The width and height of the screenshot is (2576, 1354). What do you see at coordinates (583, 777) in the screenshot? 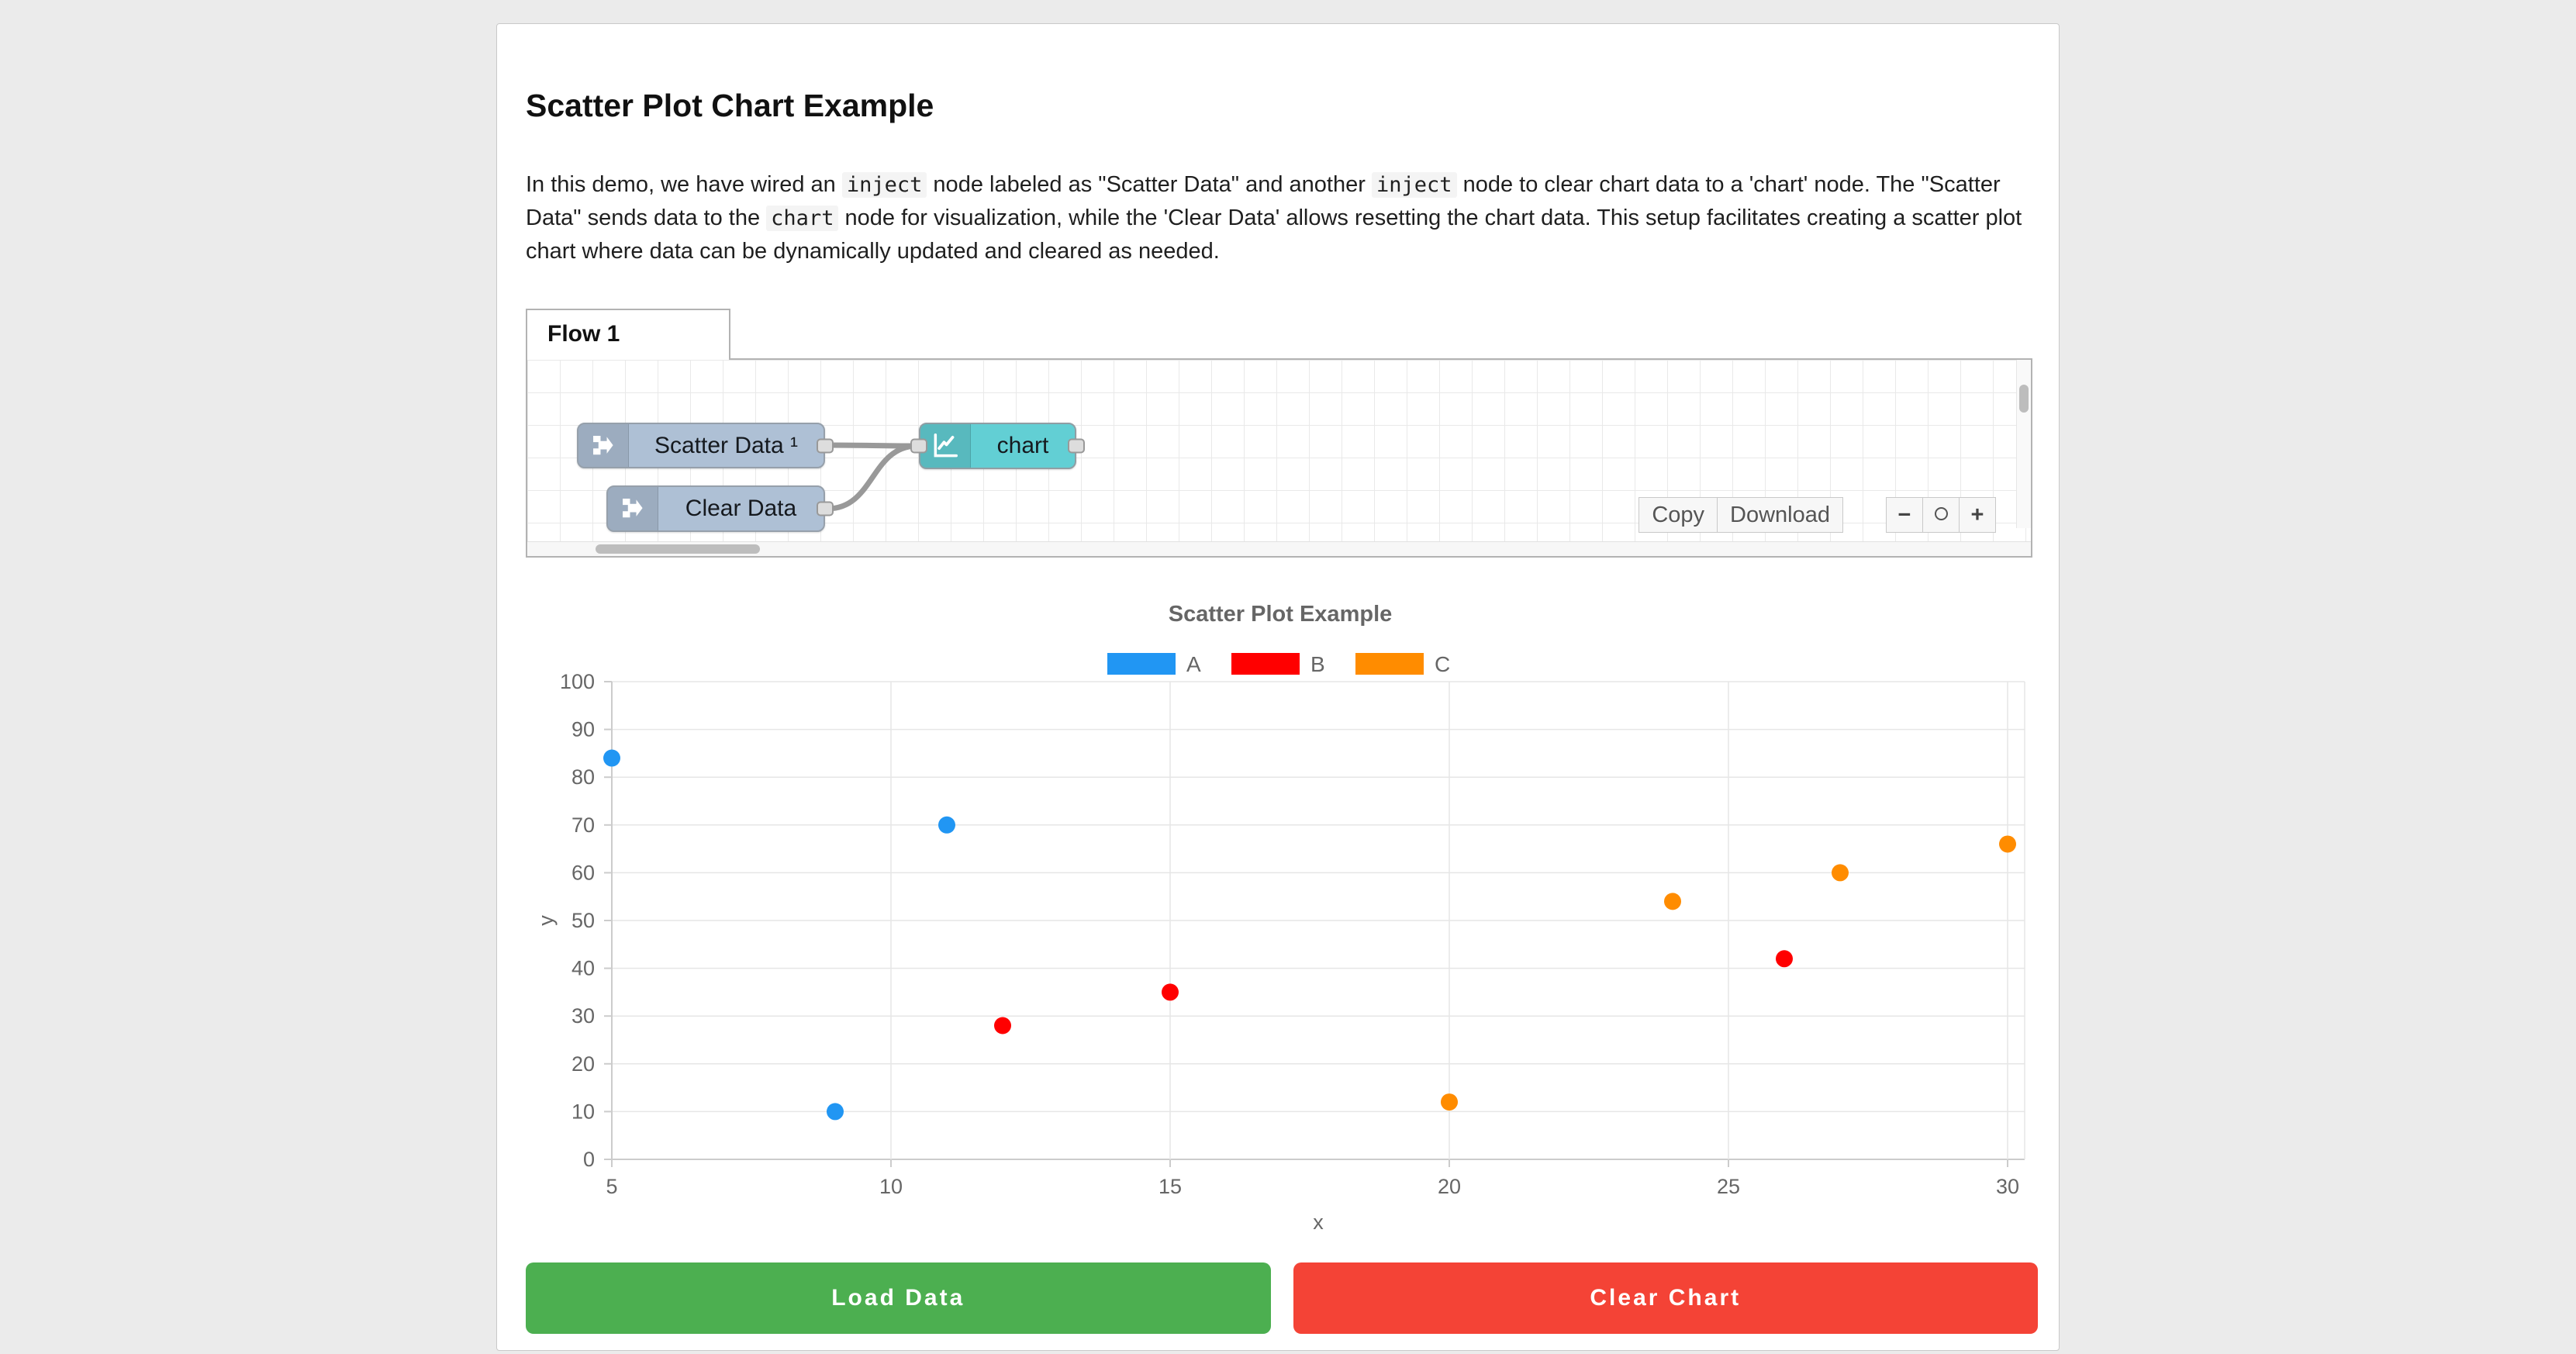
I see `tick-label-y: 80` at bounding box center [583, 777].